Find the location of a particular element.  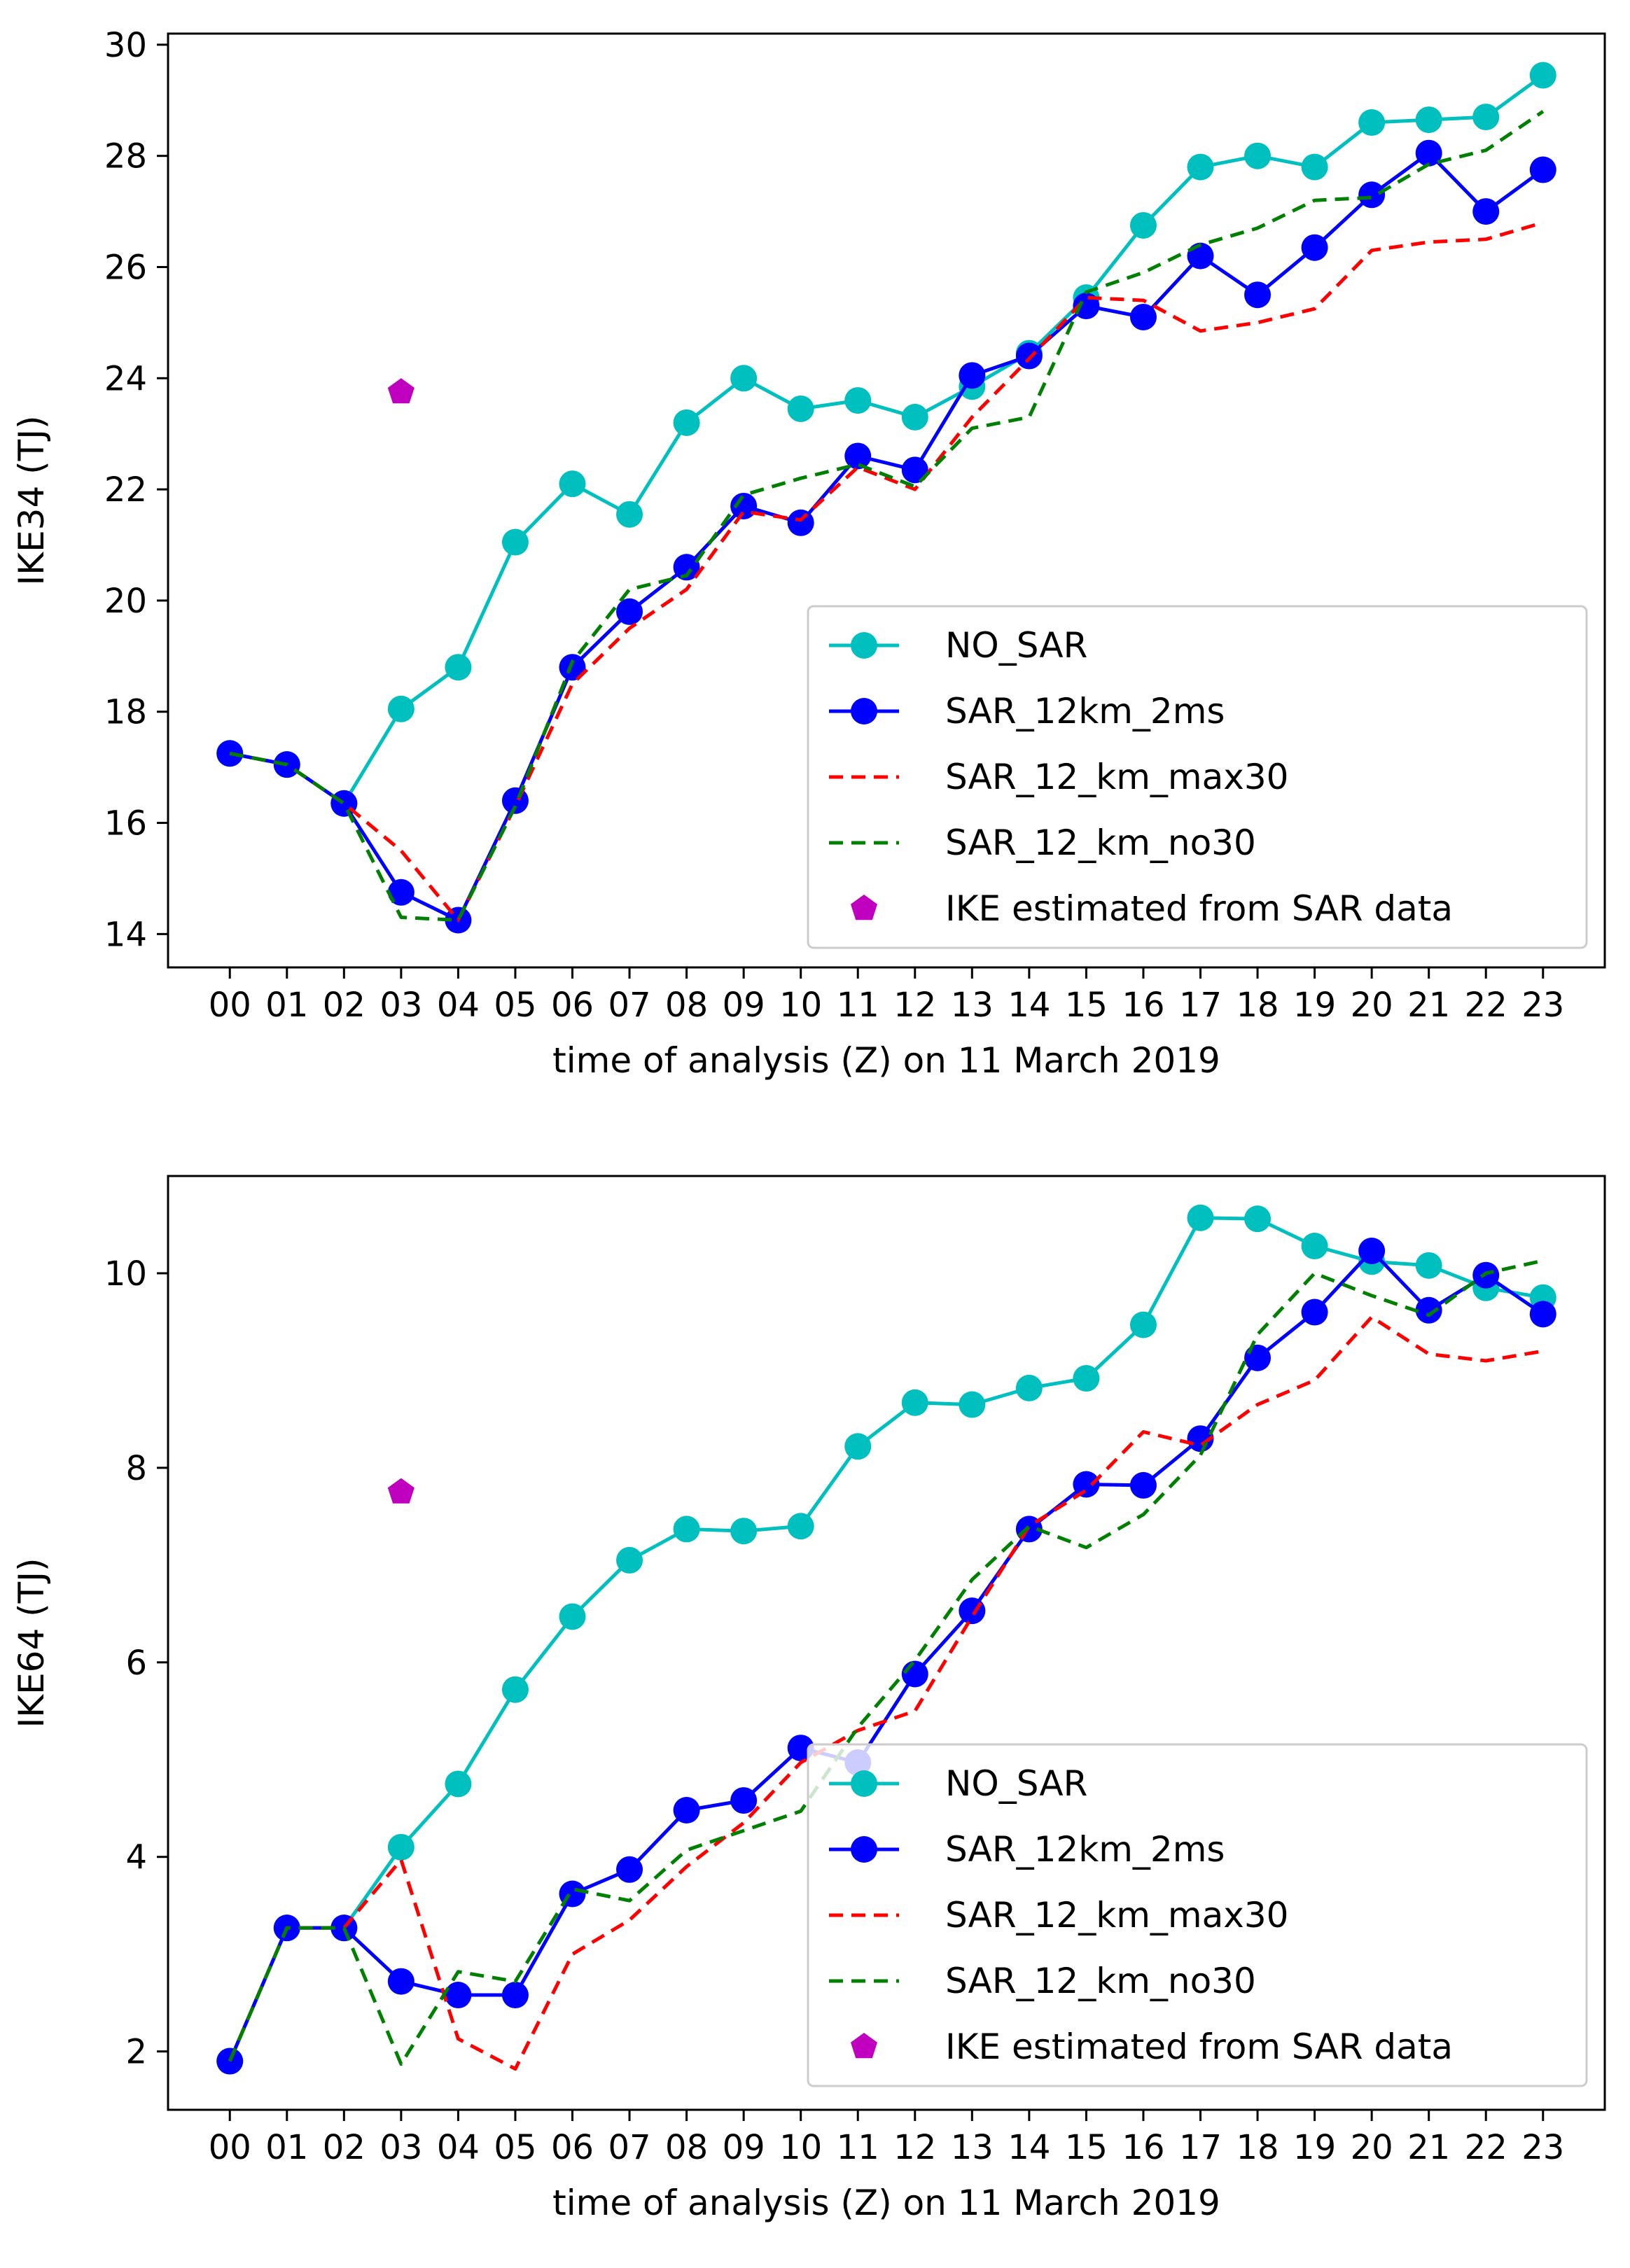

legend-label: NO_SAR is located at coordinates (1016, 1783).